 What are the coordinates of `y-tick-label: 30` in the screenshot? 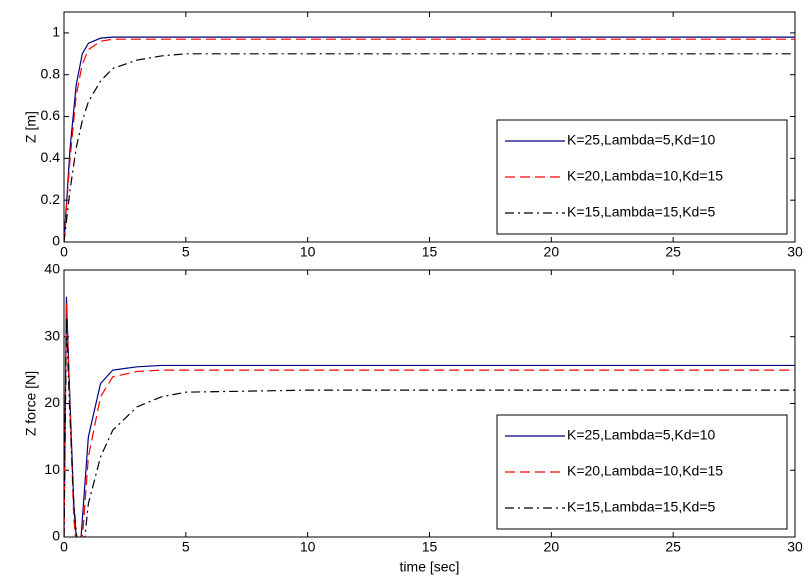 It's located at (52, 335).